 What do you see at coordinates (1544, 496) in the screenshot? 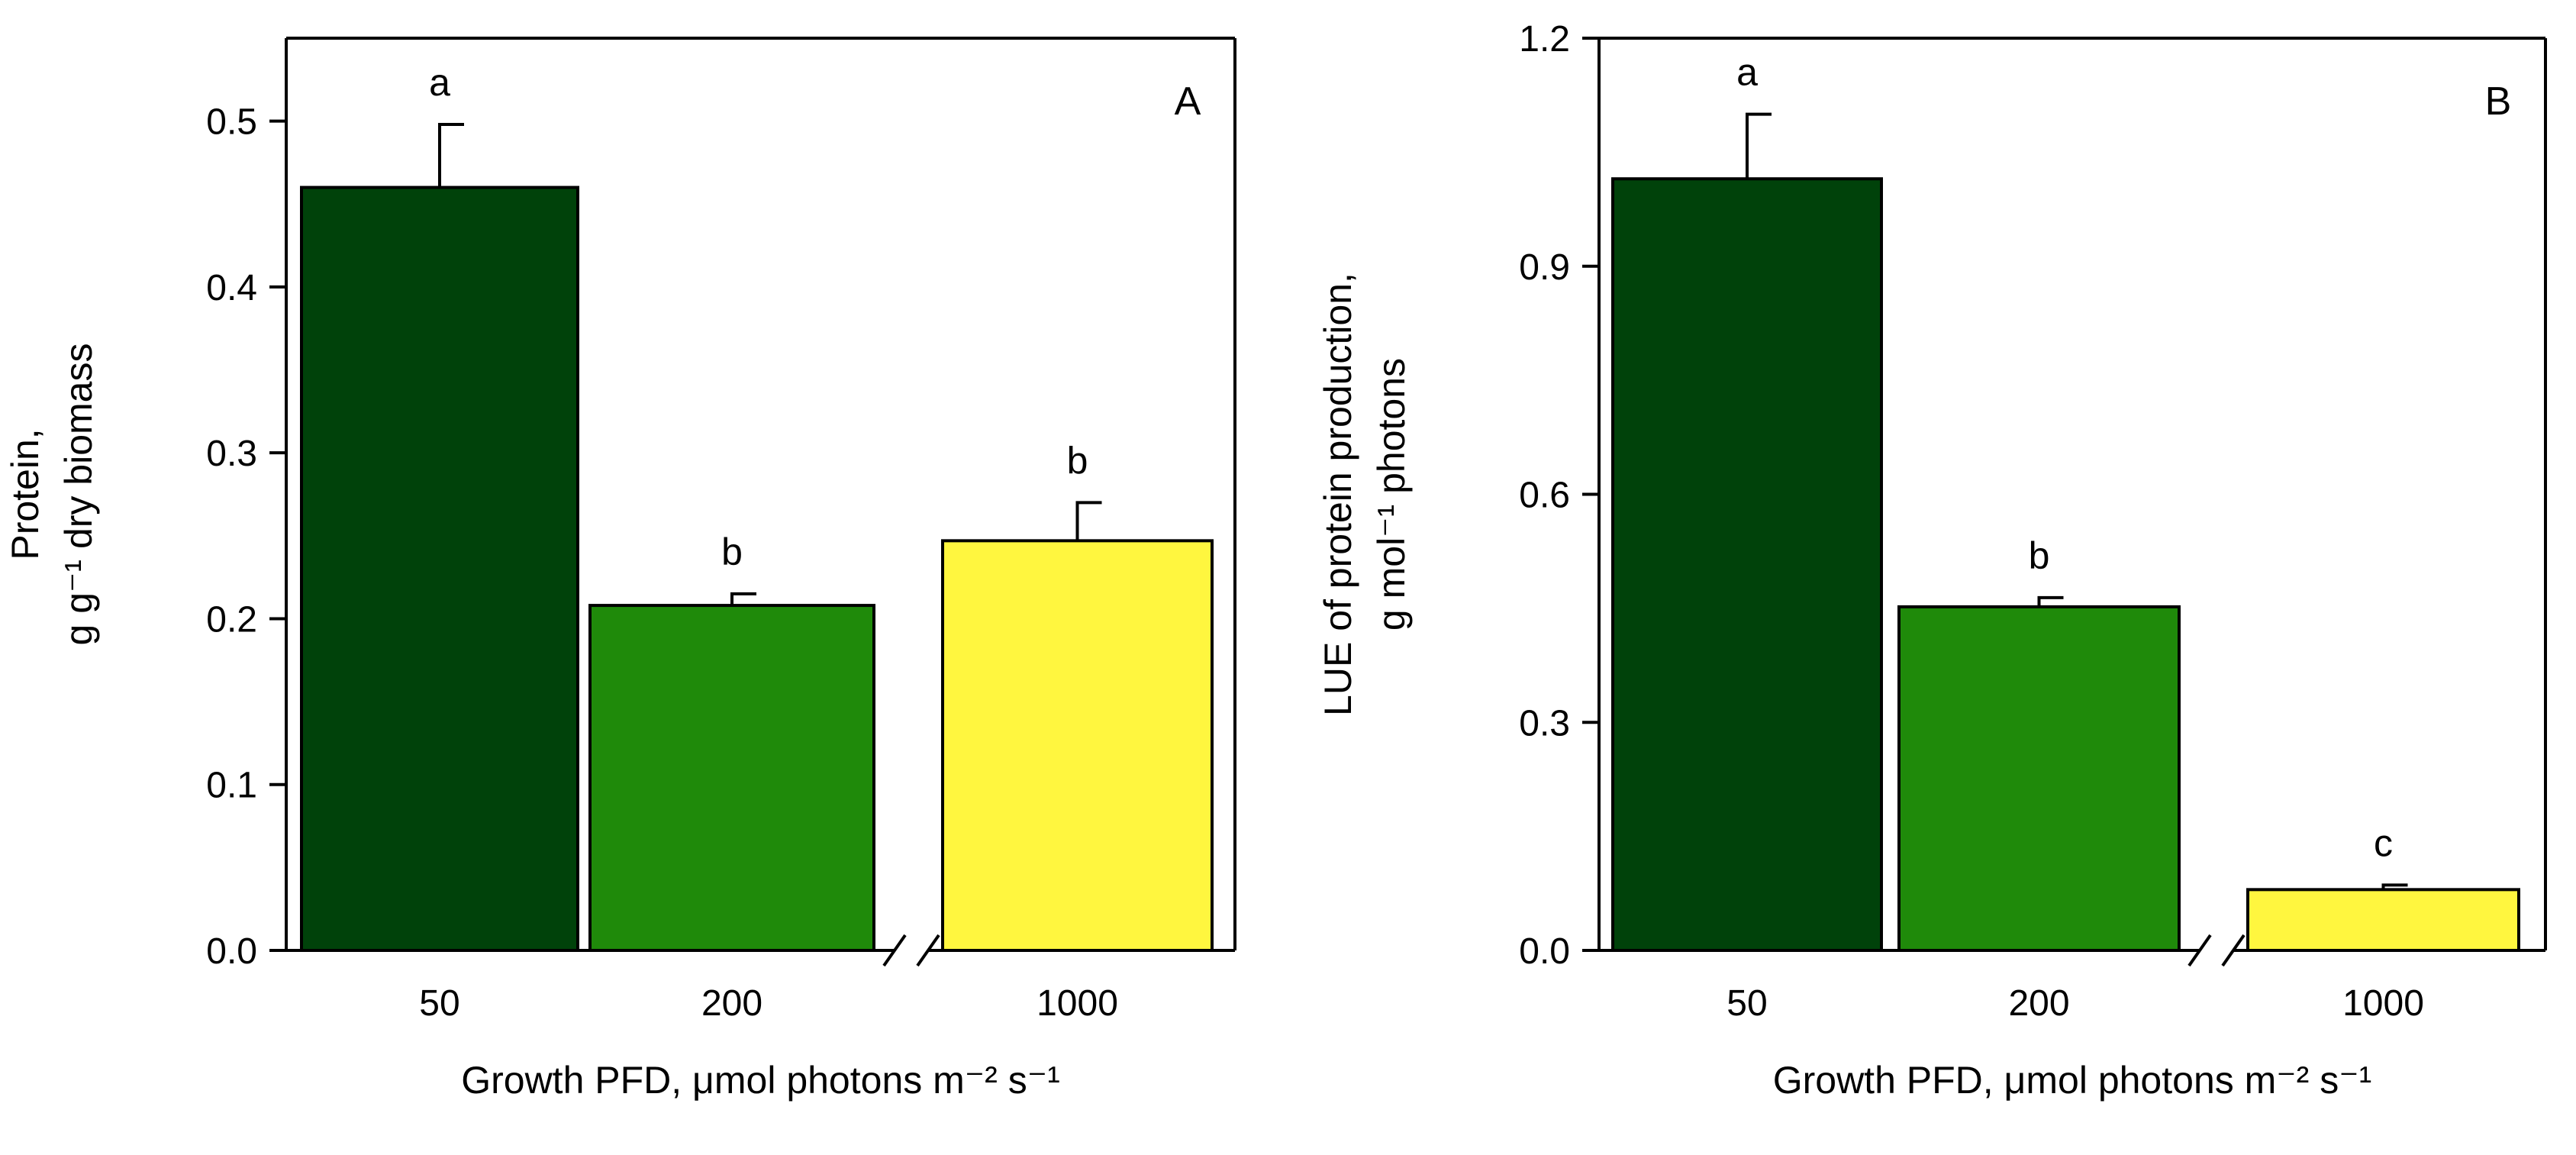
I see `y-tick-label: 0.6` at bounding box center [1544, 496].